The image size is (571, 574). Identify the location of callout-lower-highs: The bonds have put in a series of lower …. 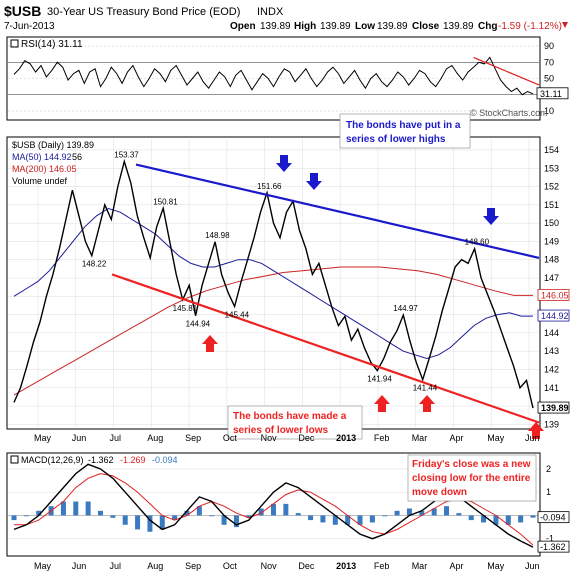
(405, 131).